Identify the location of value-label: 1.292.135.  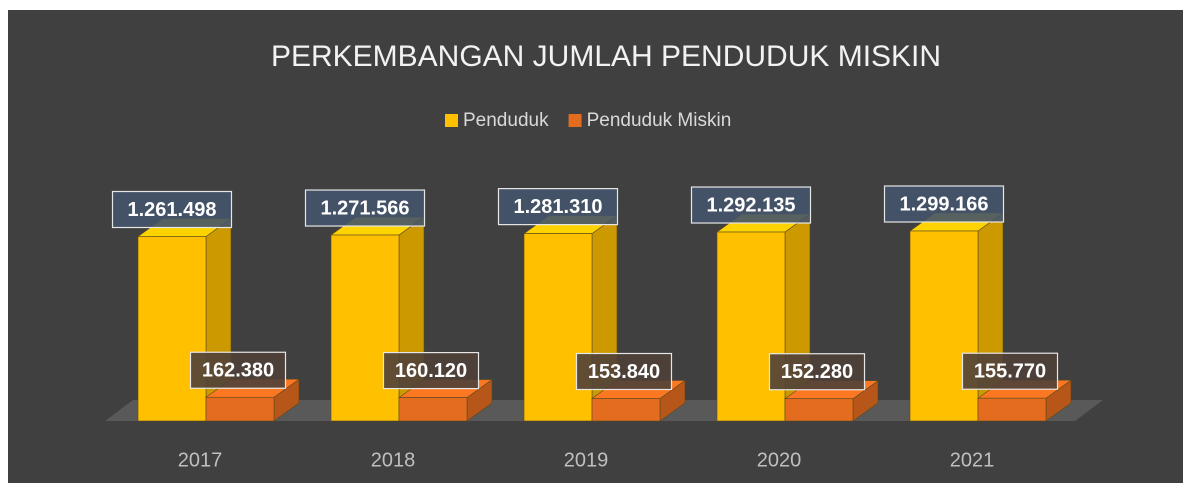
(751, 205).